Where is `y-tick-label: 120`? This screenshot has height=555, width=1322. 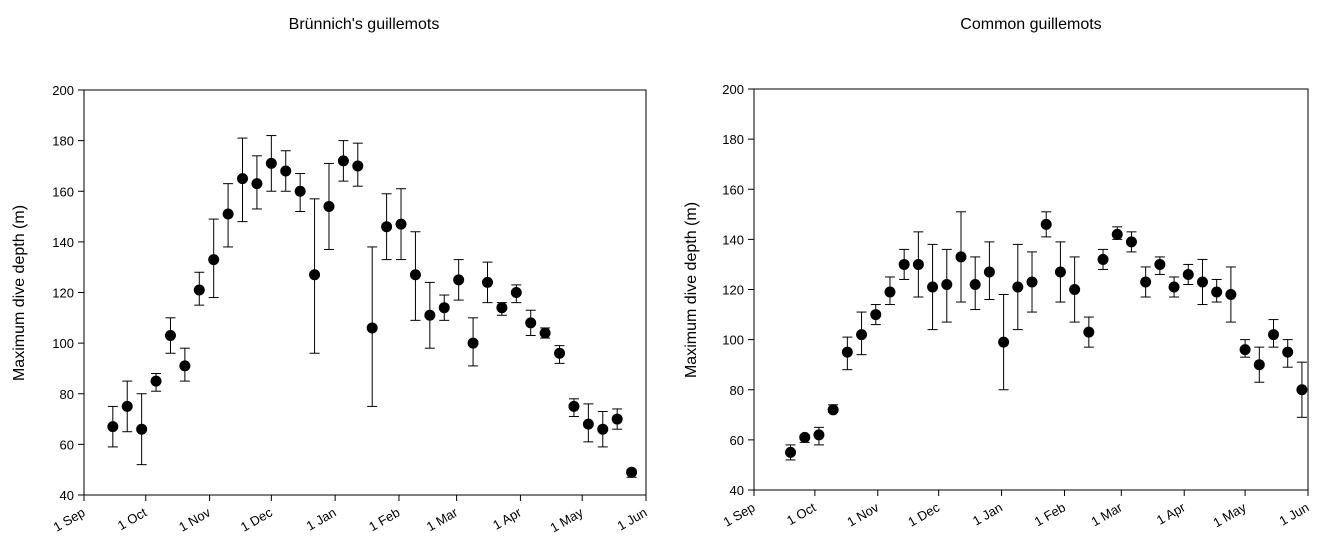 y-tick-label: 120 is located at coordinates (733, 290).